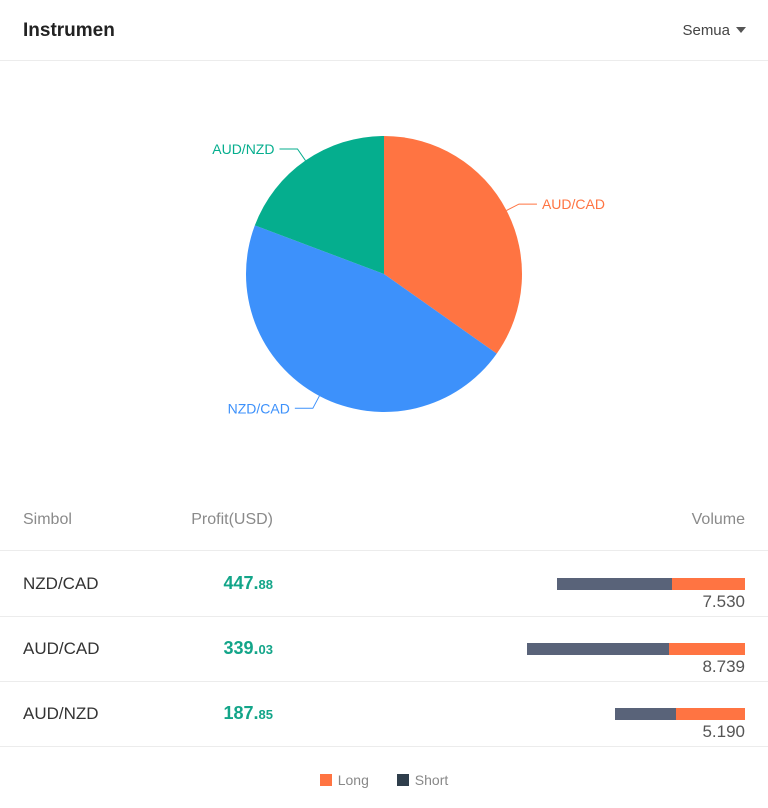  What do you see at coordinates (384, 780) in the screenshot?
I see `legend: Long Short` at bounding box center [384, 780].